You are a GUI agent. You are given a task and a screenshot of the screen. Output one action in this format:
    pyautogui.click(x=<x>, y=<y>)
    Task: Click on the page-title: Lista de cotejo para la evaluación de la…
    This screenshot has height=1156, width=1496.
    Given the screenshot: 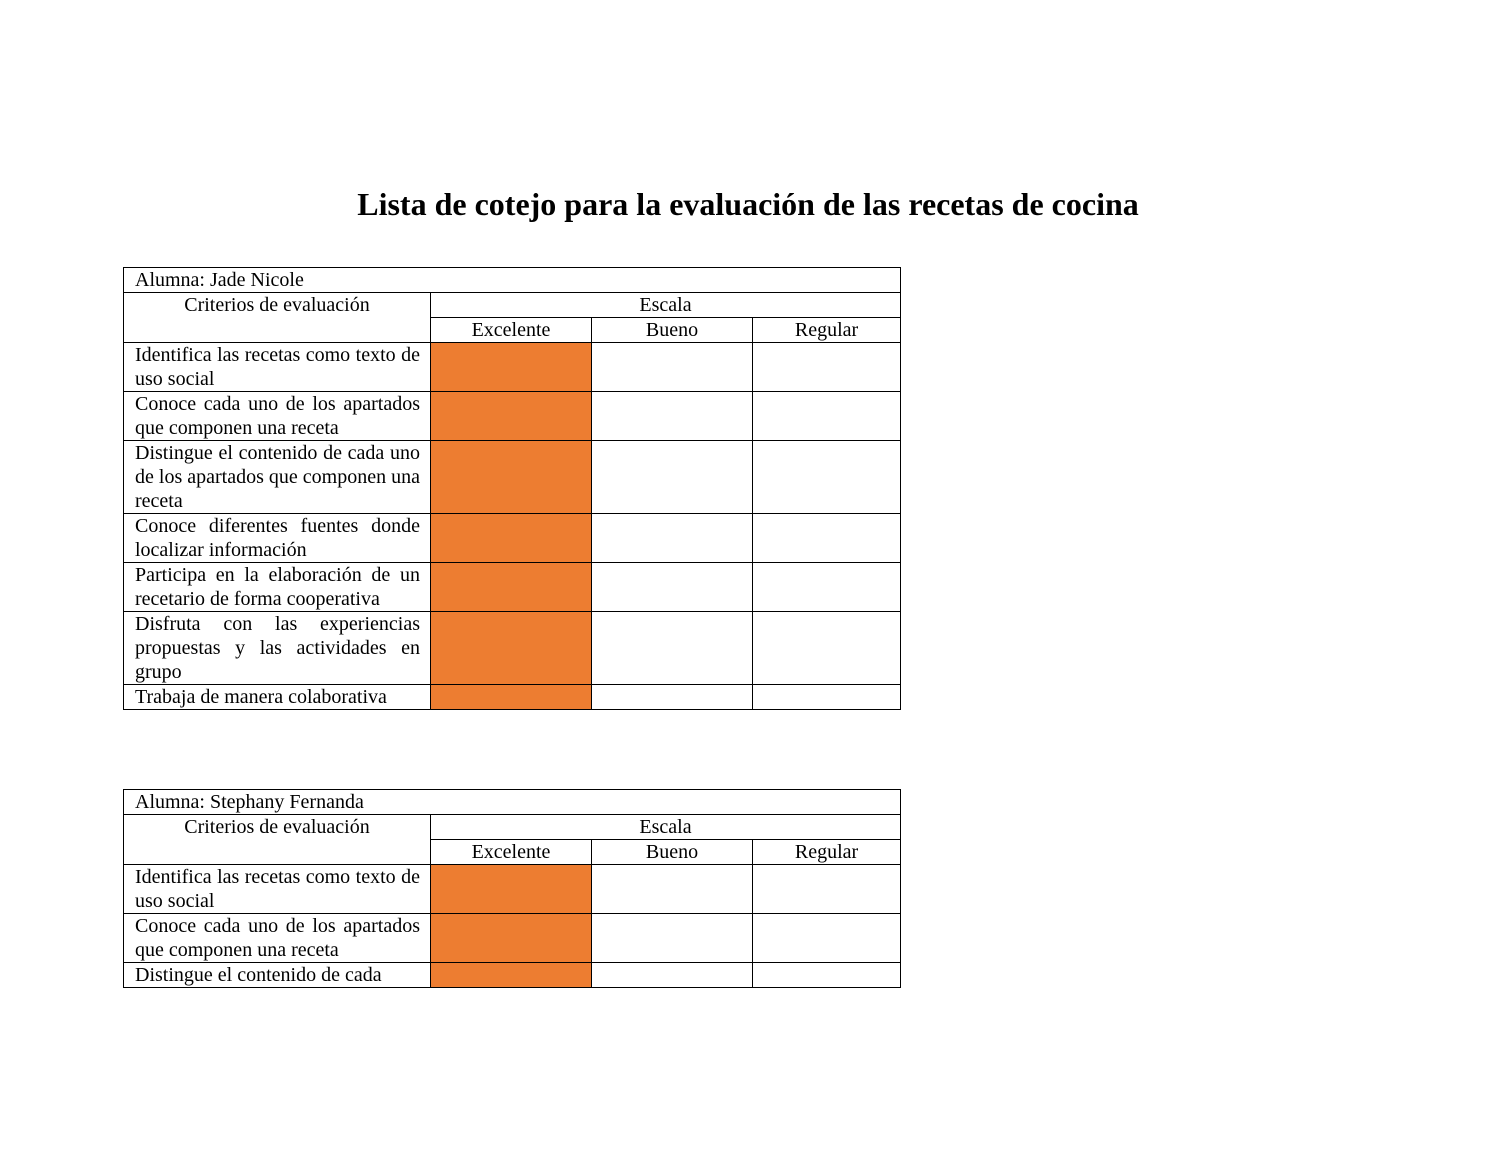 What is the action you would take?
    pyautogui.click(x=748, y=204)
    